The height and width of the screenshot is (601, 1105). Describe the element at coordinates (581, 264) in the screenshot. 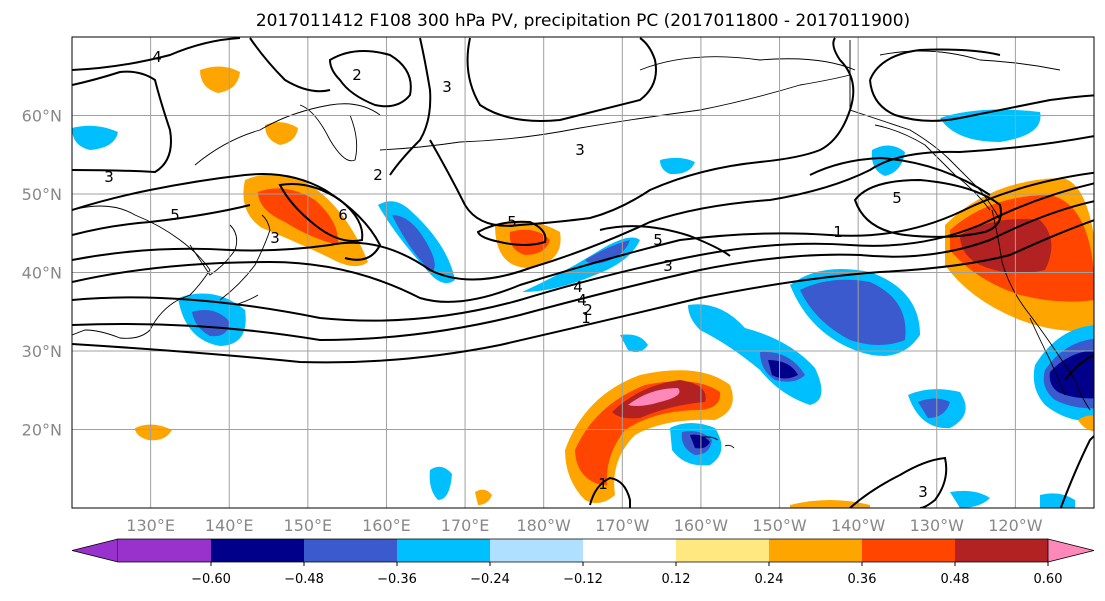

I see `neg-streak` at that location.